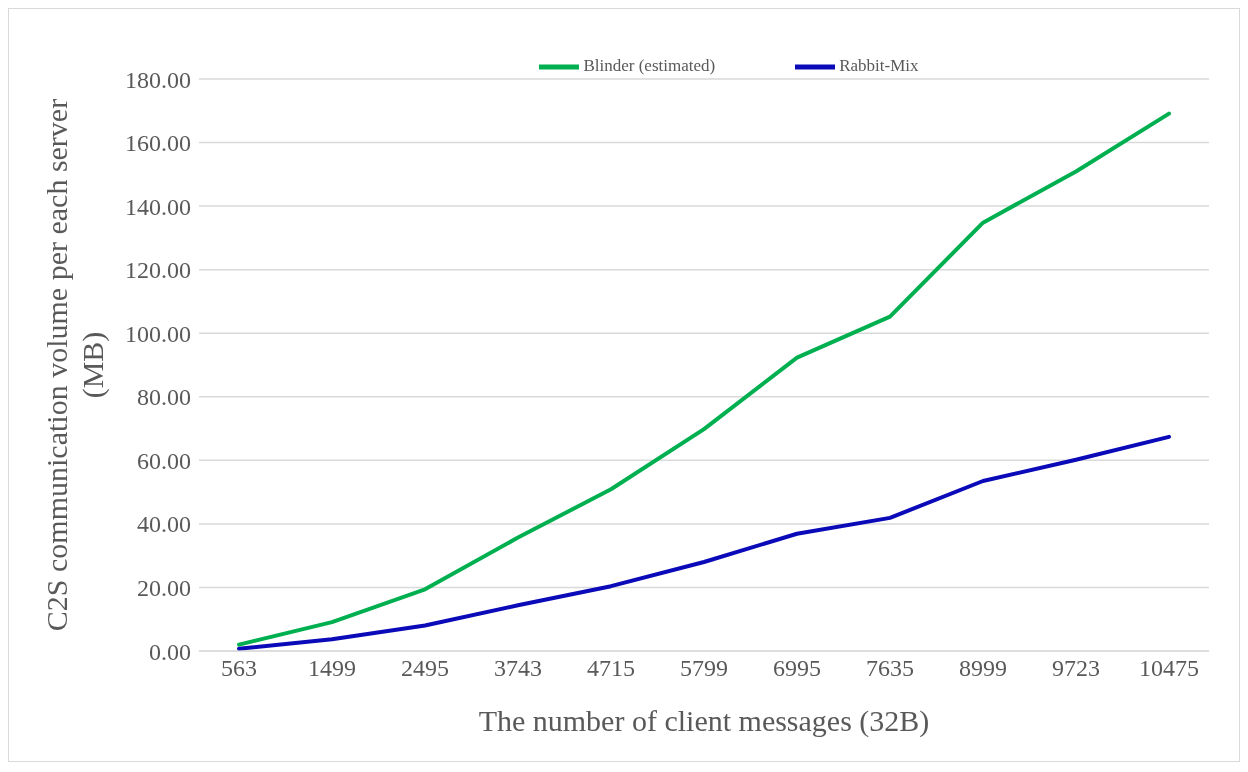 This screenshot has height=772, width=1248. I want to click on x-axis-title: The number of client messages (32B), so click(704, 721).